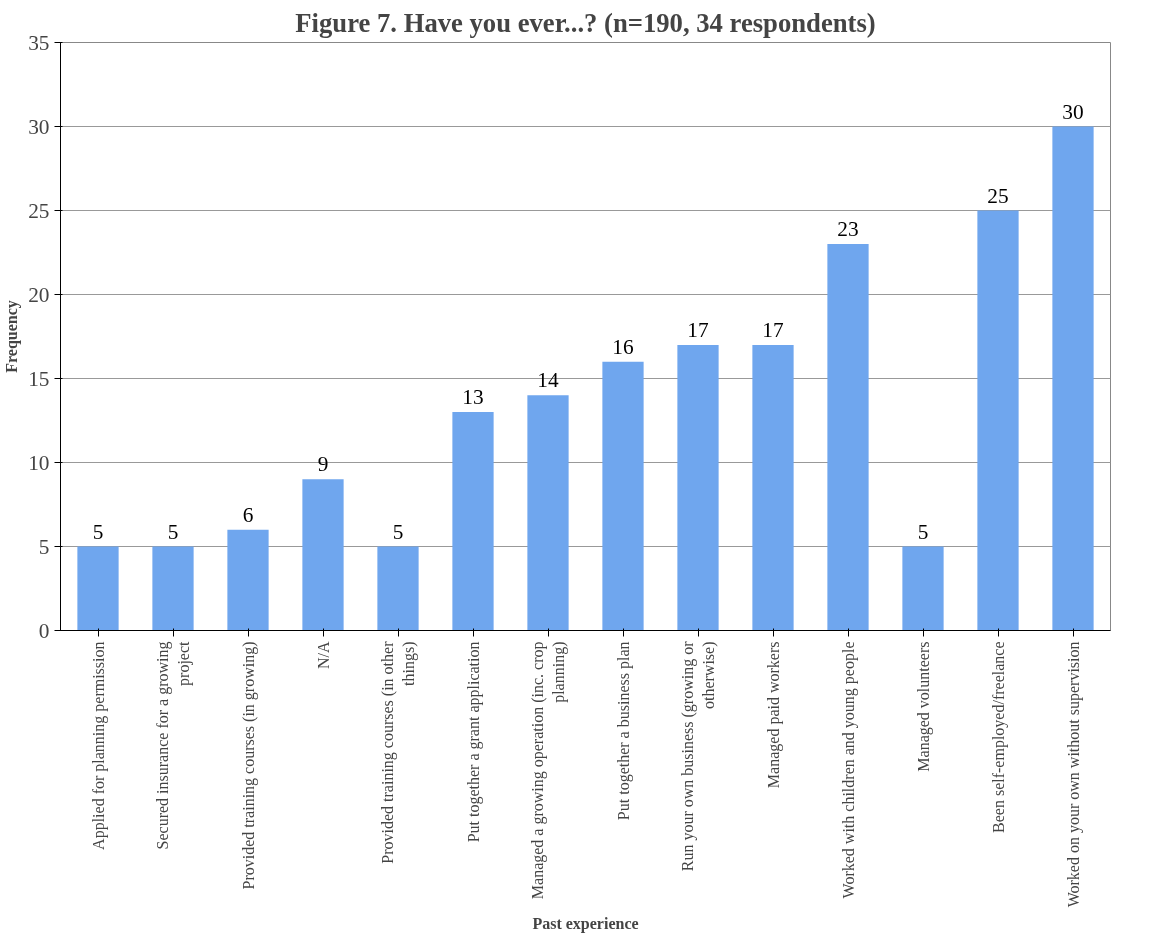  What do you see at coordinates (173, 745) in the screenshot?
I see `x-tick-label: Secured insurance for a growing project` at bounding box center [173, 745].